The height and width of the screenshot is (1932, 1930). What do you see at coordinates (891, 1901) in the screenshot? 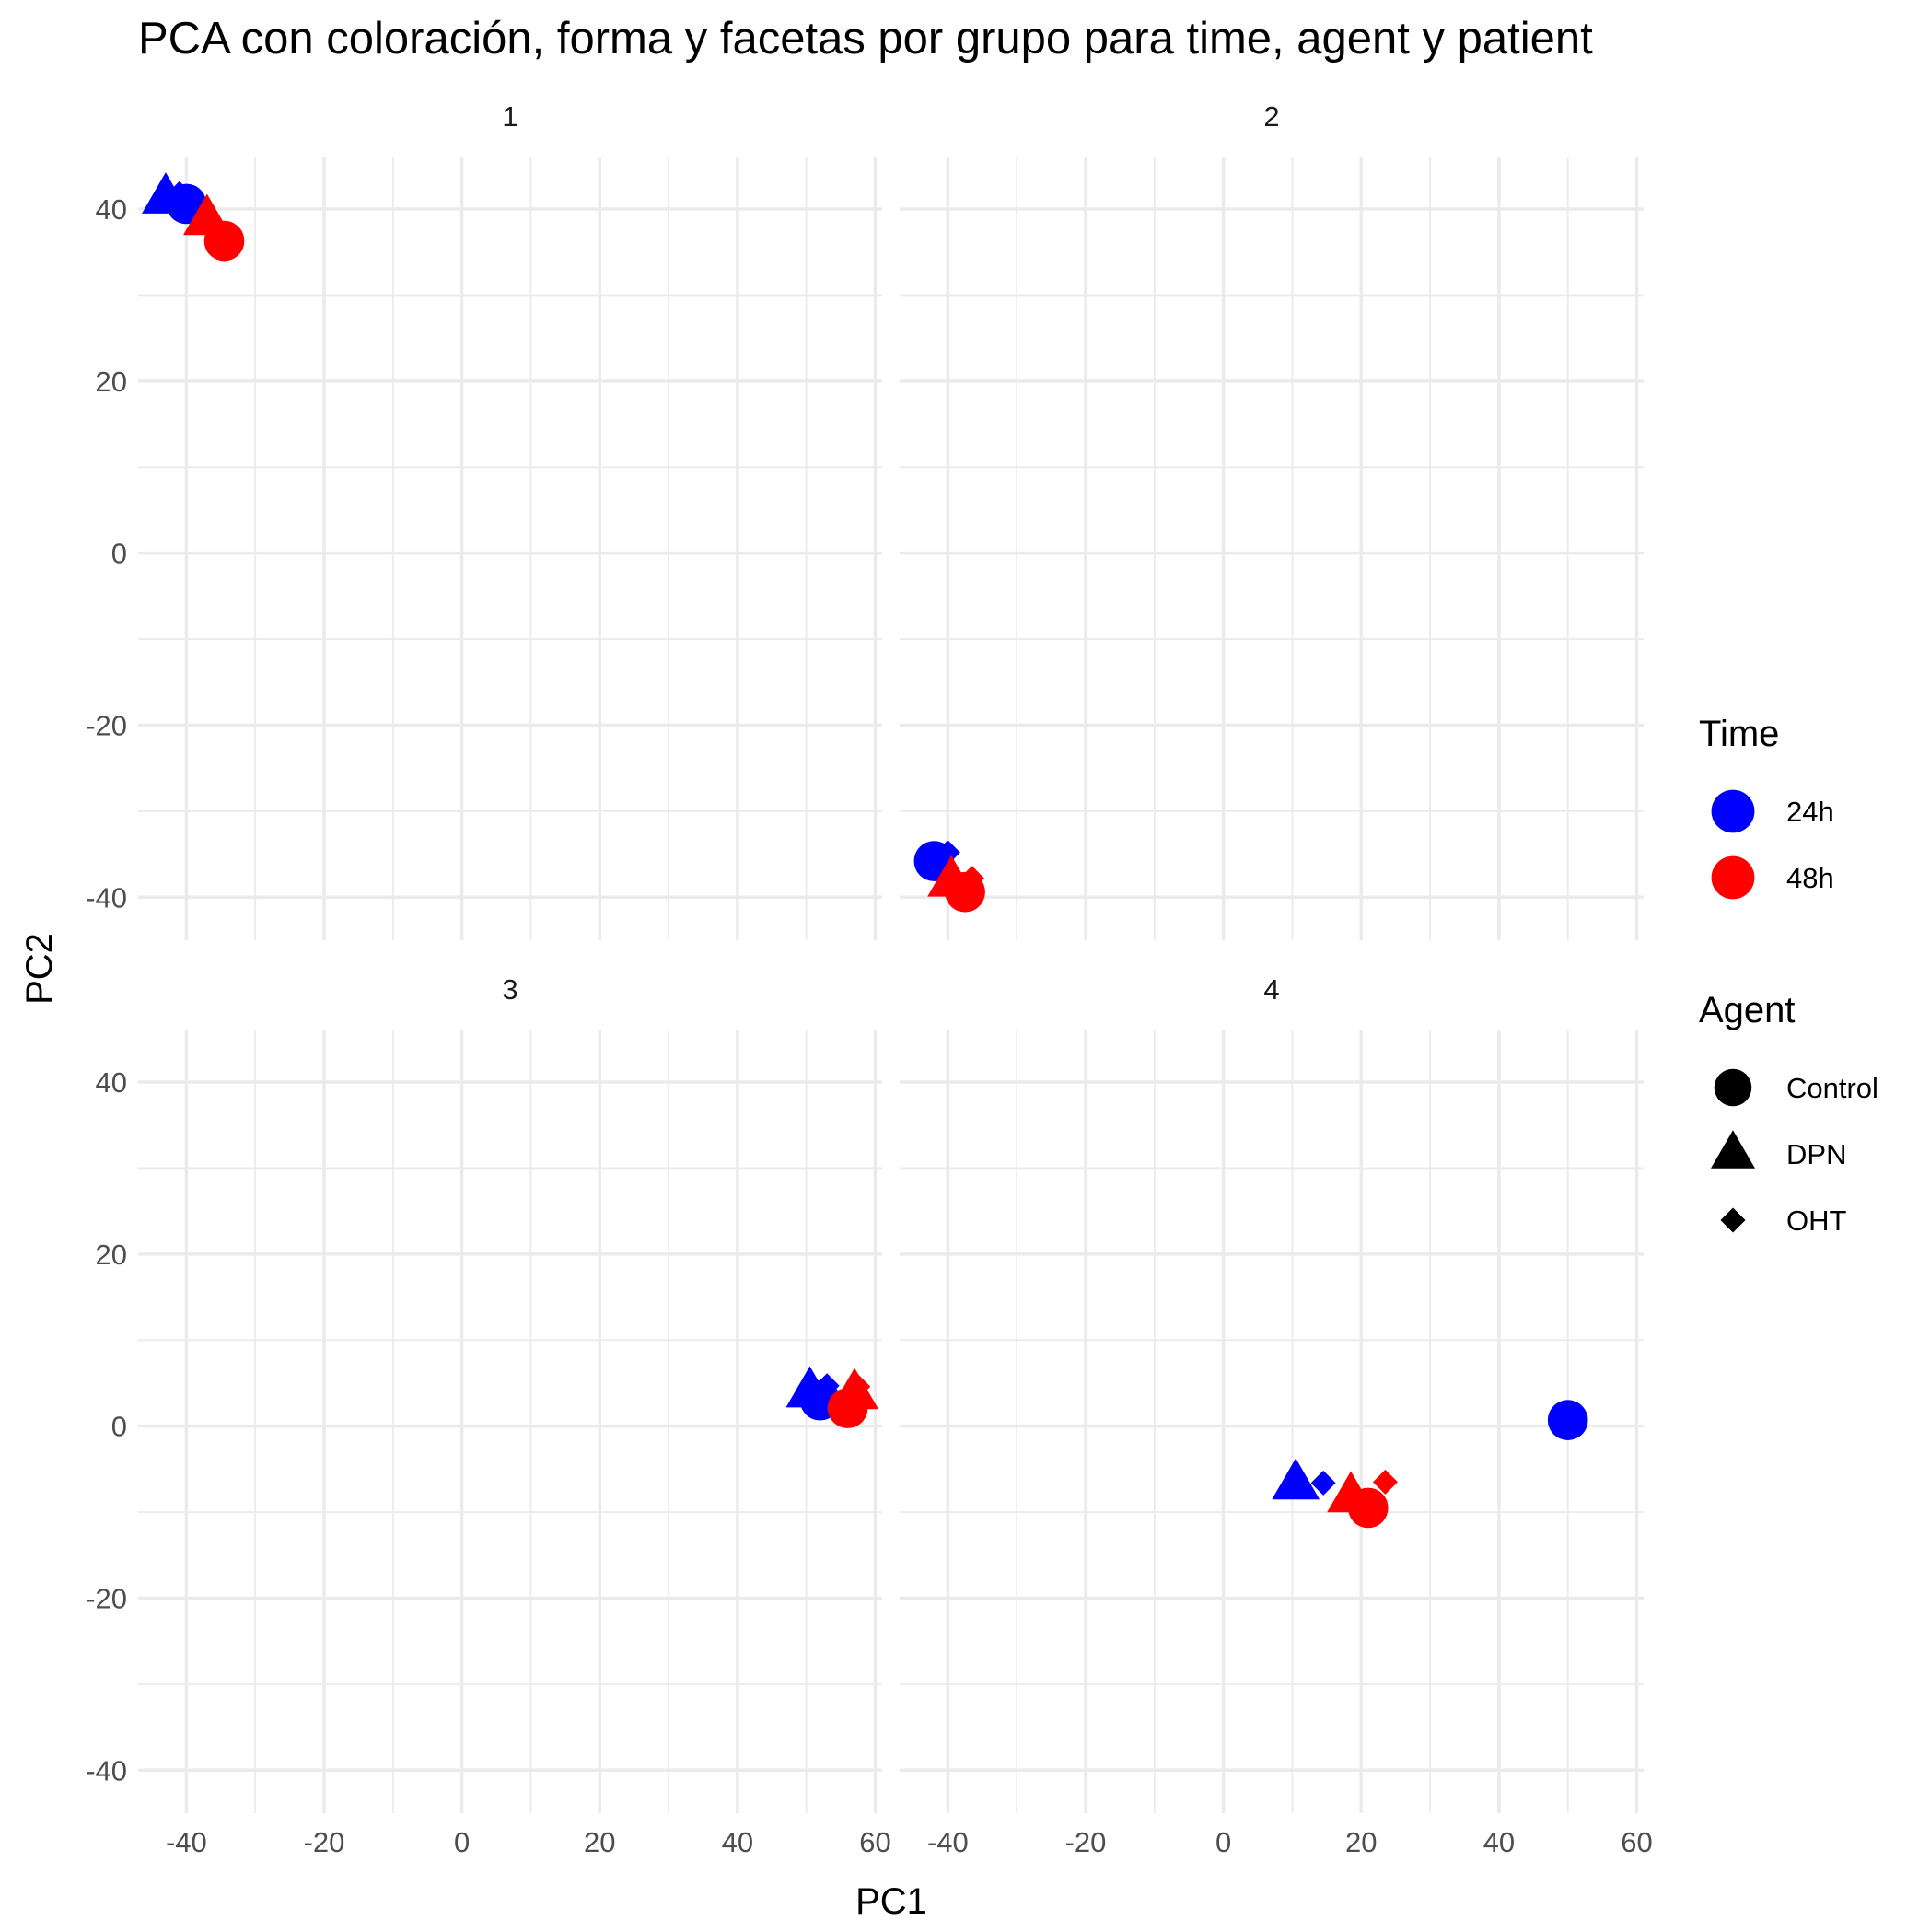
I see `x-axis-title: PC1` at bounding box center [891, 1901].